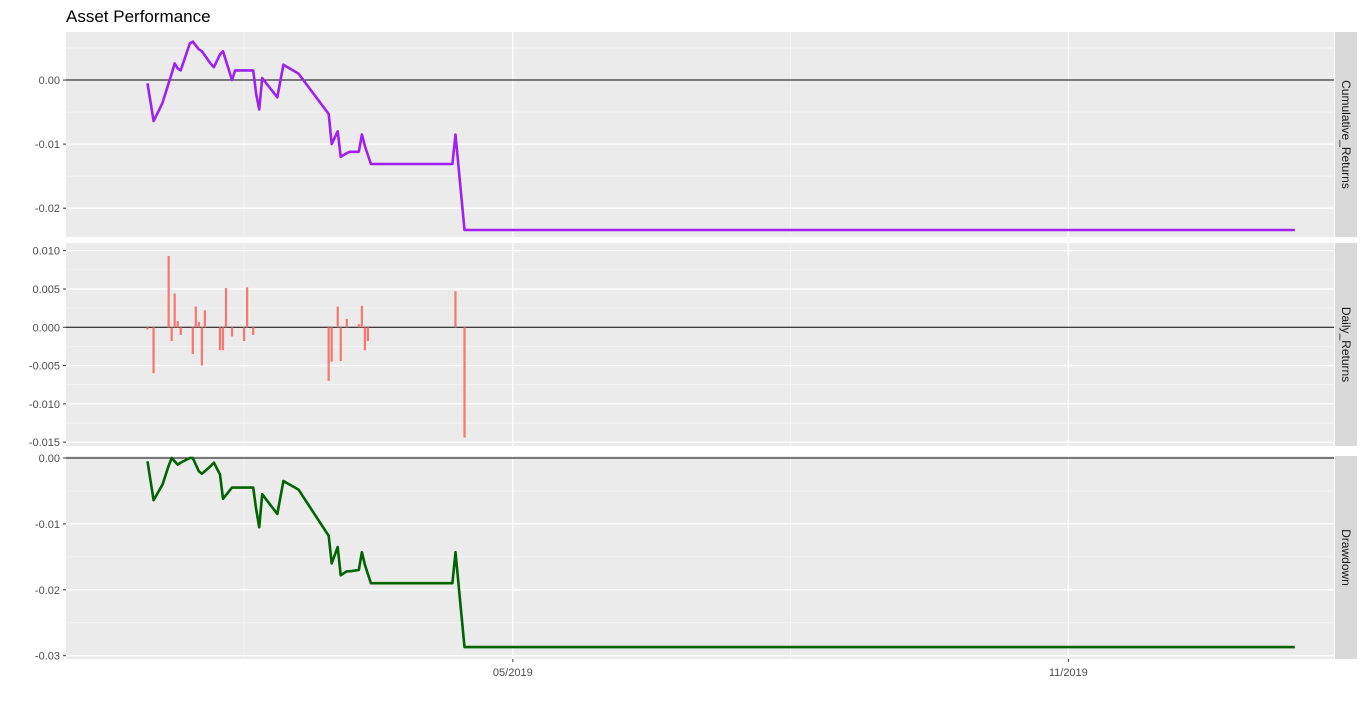 This screenshot has height=705, width=1365. Describe the element at coordinates (1068, 673) in the screenshot. I see `x-tick-label: 11/2019` at that location.